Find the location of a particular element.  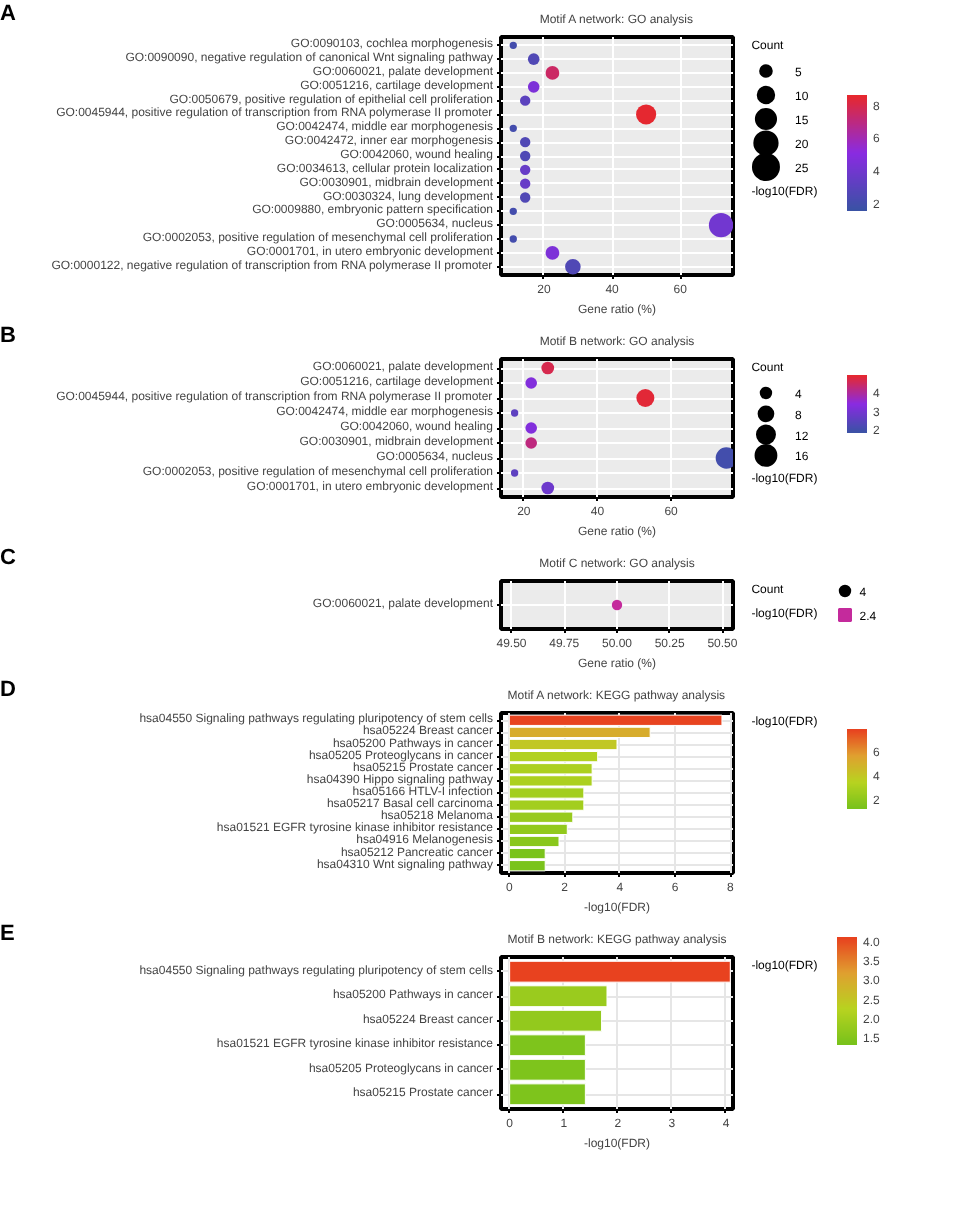

text: C is located at coordinates (8, 559).